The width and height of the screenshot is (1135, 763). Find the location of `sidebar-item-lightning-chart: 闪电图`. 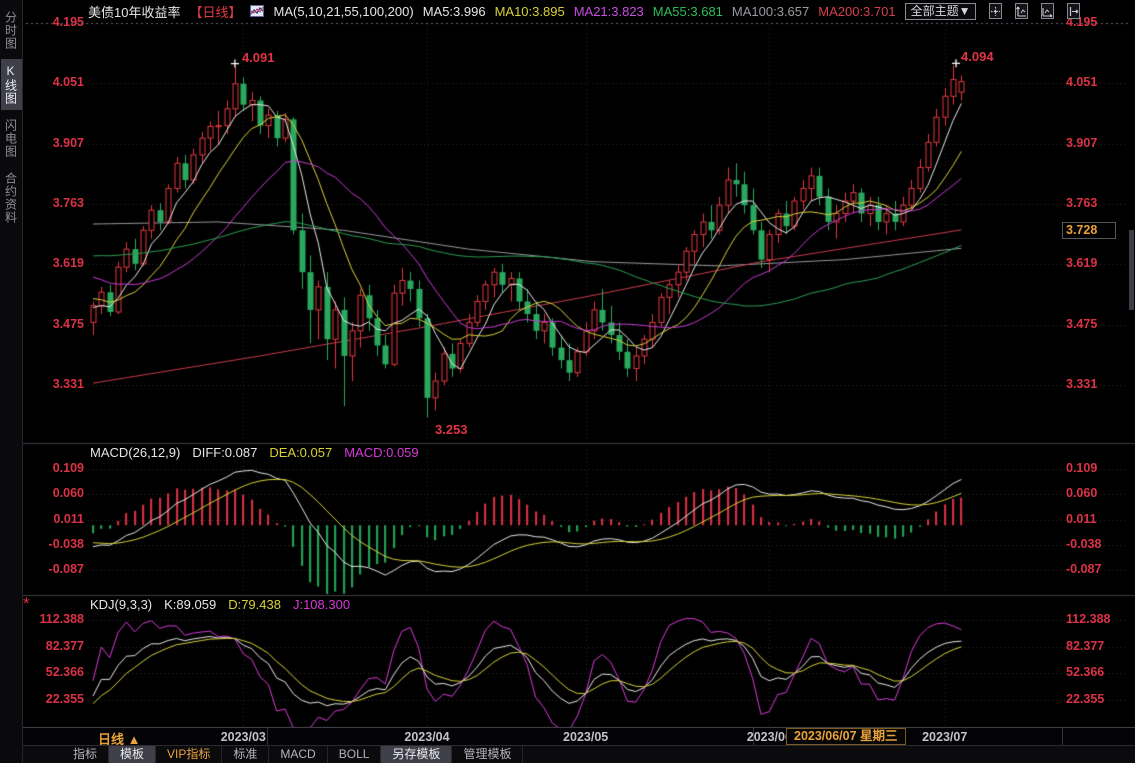

sidebar-item-lightning-chart: 闪电图 is located at coordinates (10, 138).